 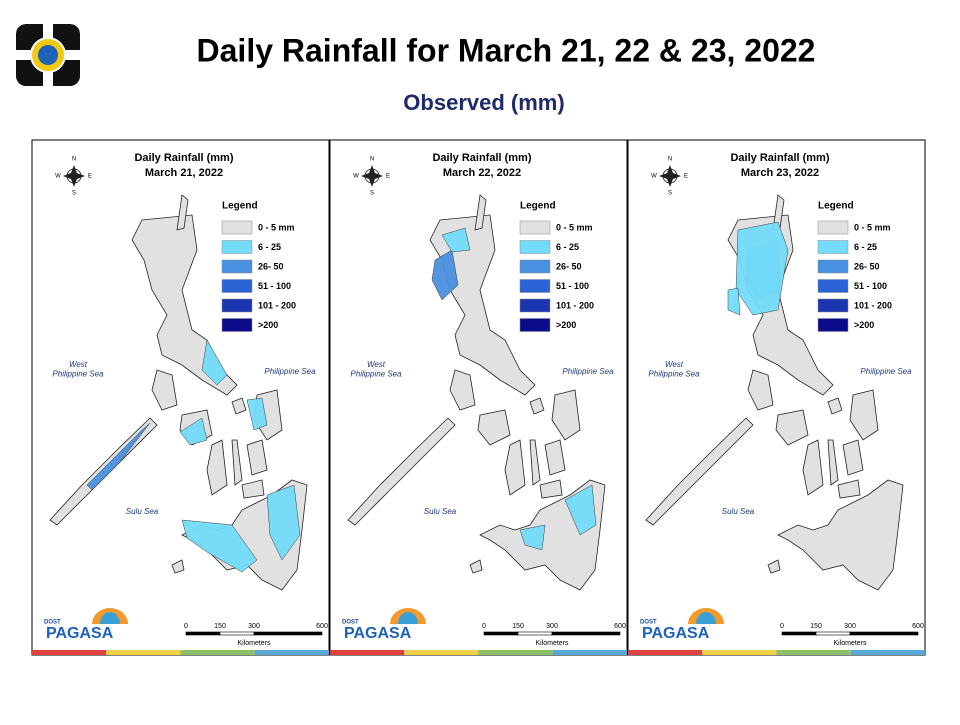 What do you see at coordinates (184, 173) in the screenshot?
I see `map-date: March 21, 2022` at bounding box center [184, 173].